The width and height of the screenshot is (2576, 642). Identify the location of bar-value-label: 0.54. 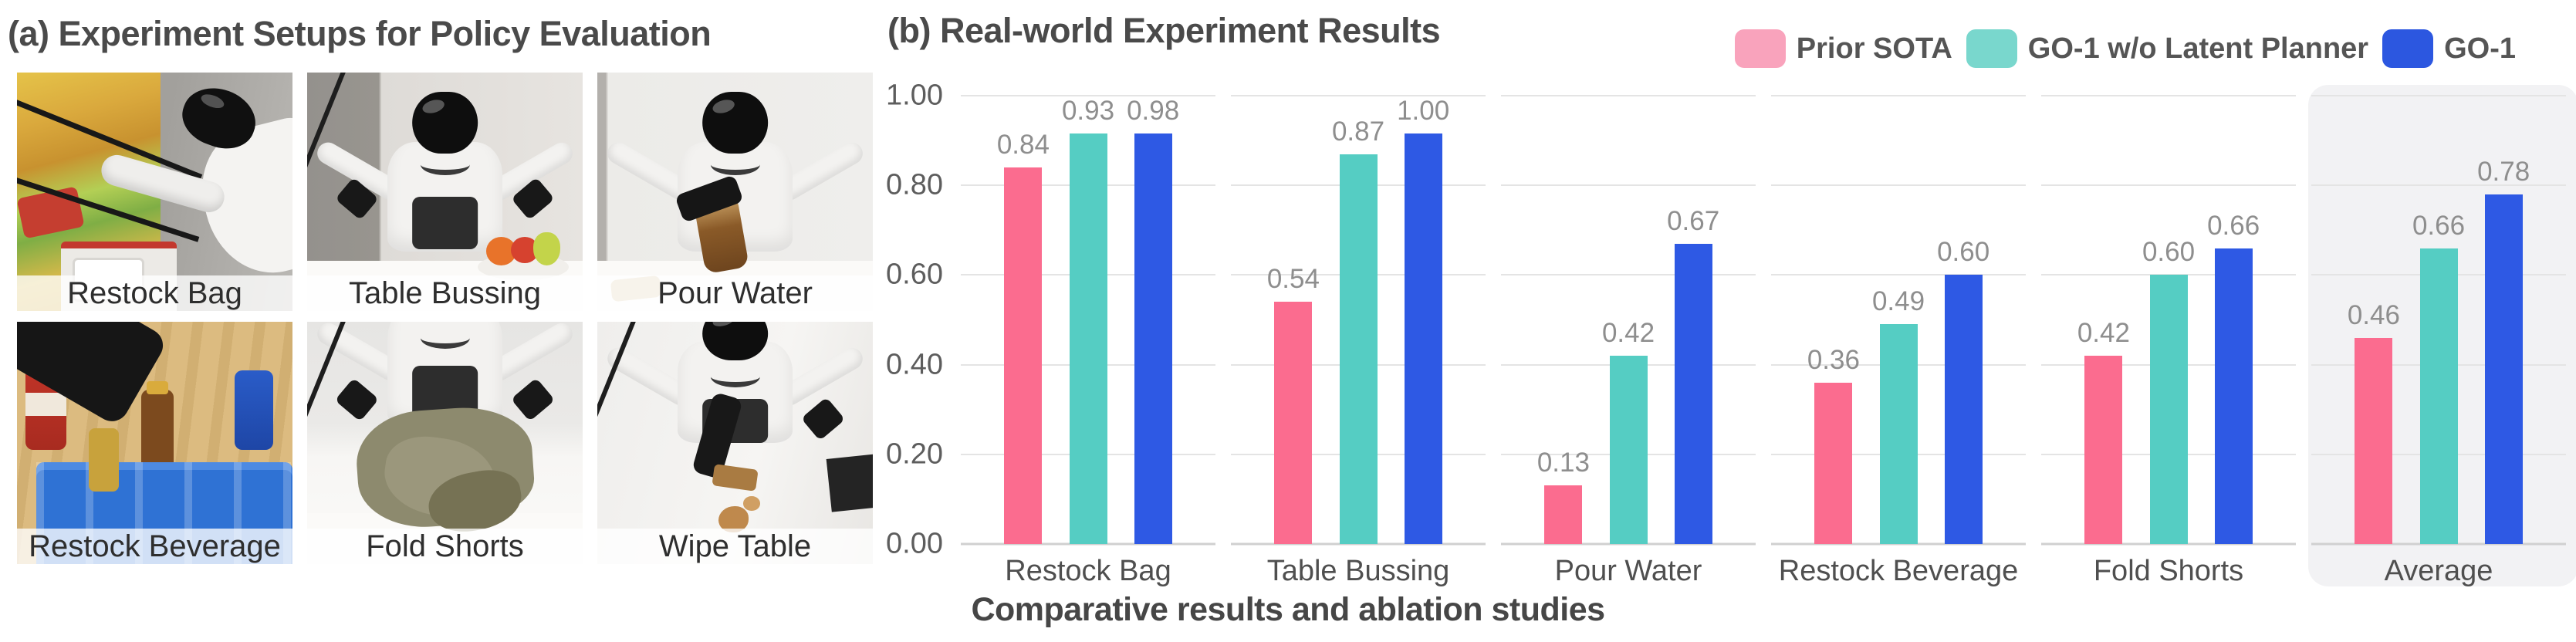
(1293, 279).